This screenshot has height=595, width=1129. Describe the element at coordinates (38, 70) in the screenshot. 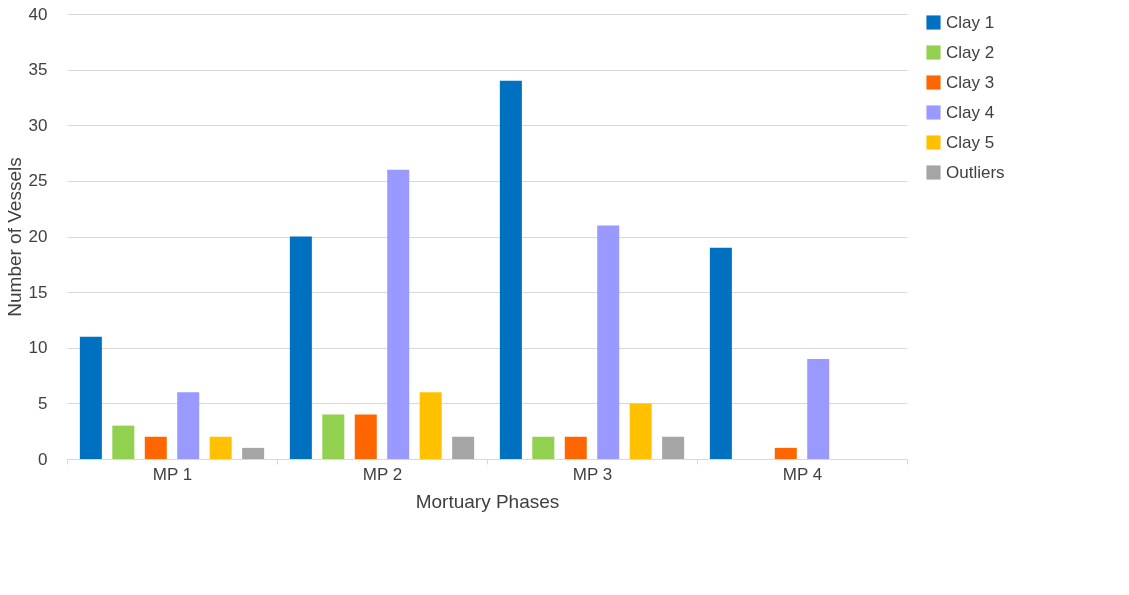

I see `y-tick-label: 35` at that location.